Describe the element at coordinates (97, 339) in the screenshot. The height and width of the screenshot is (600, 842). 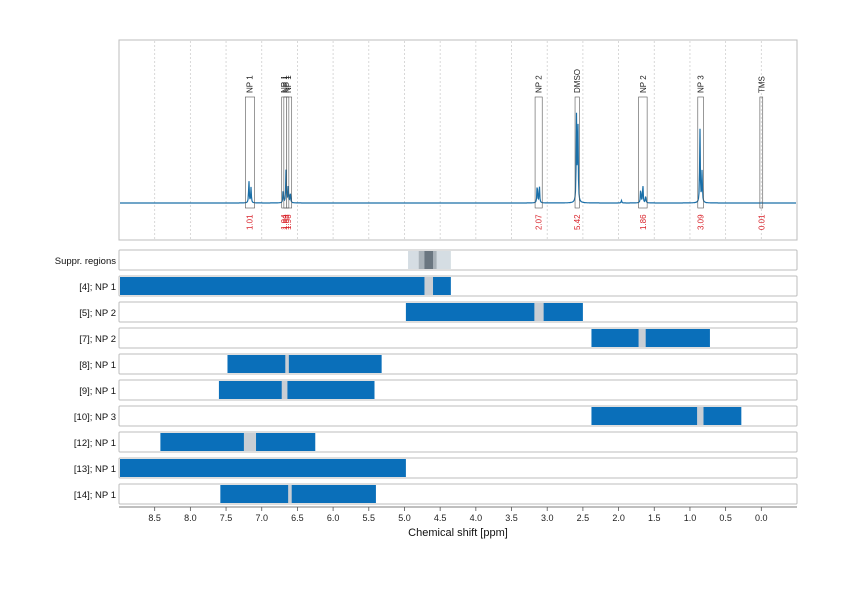
I see `row-label: [7]; NP 2` at that location.